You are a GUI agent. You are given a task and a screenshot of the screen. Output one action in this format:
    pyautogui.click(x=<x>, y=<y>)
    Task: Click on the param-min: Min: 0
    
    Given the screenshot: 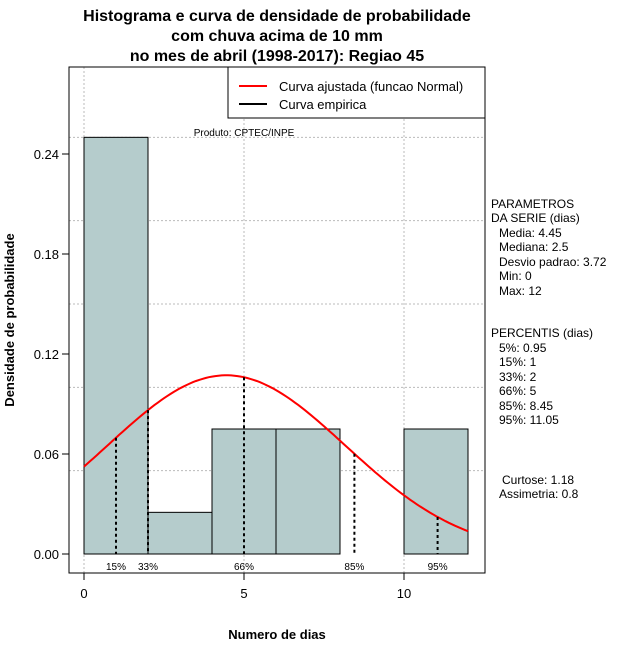 What is the action you would take?
    pyautogui.click(x=515, y=276)
    